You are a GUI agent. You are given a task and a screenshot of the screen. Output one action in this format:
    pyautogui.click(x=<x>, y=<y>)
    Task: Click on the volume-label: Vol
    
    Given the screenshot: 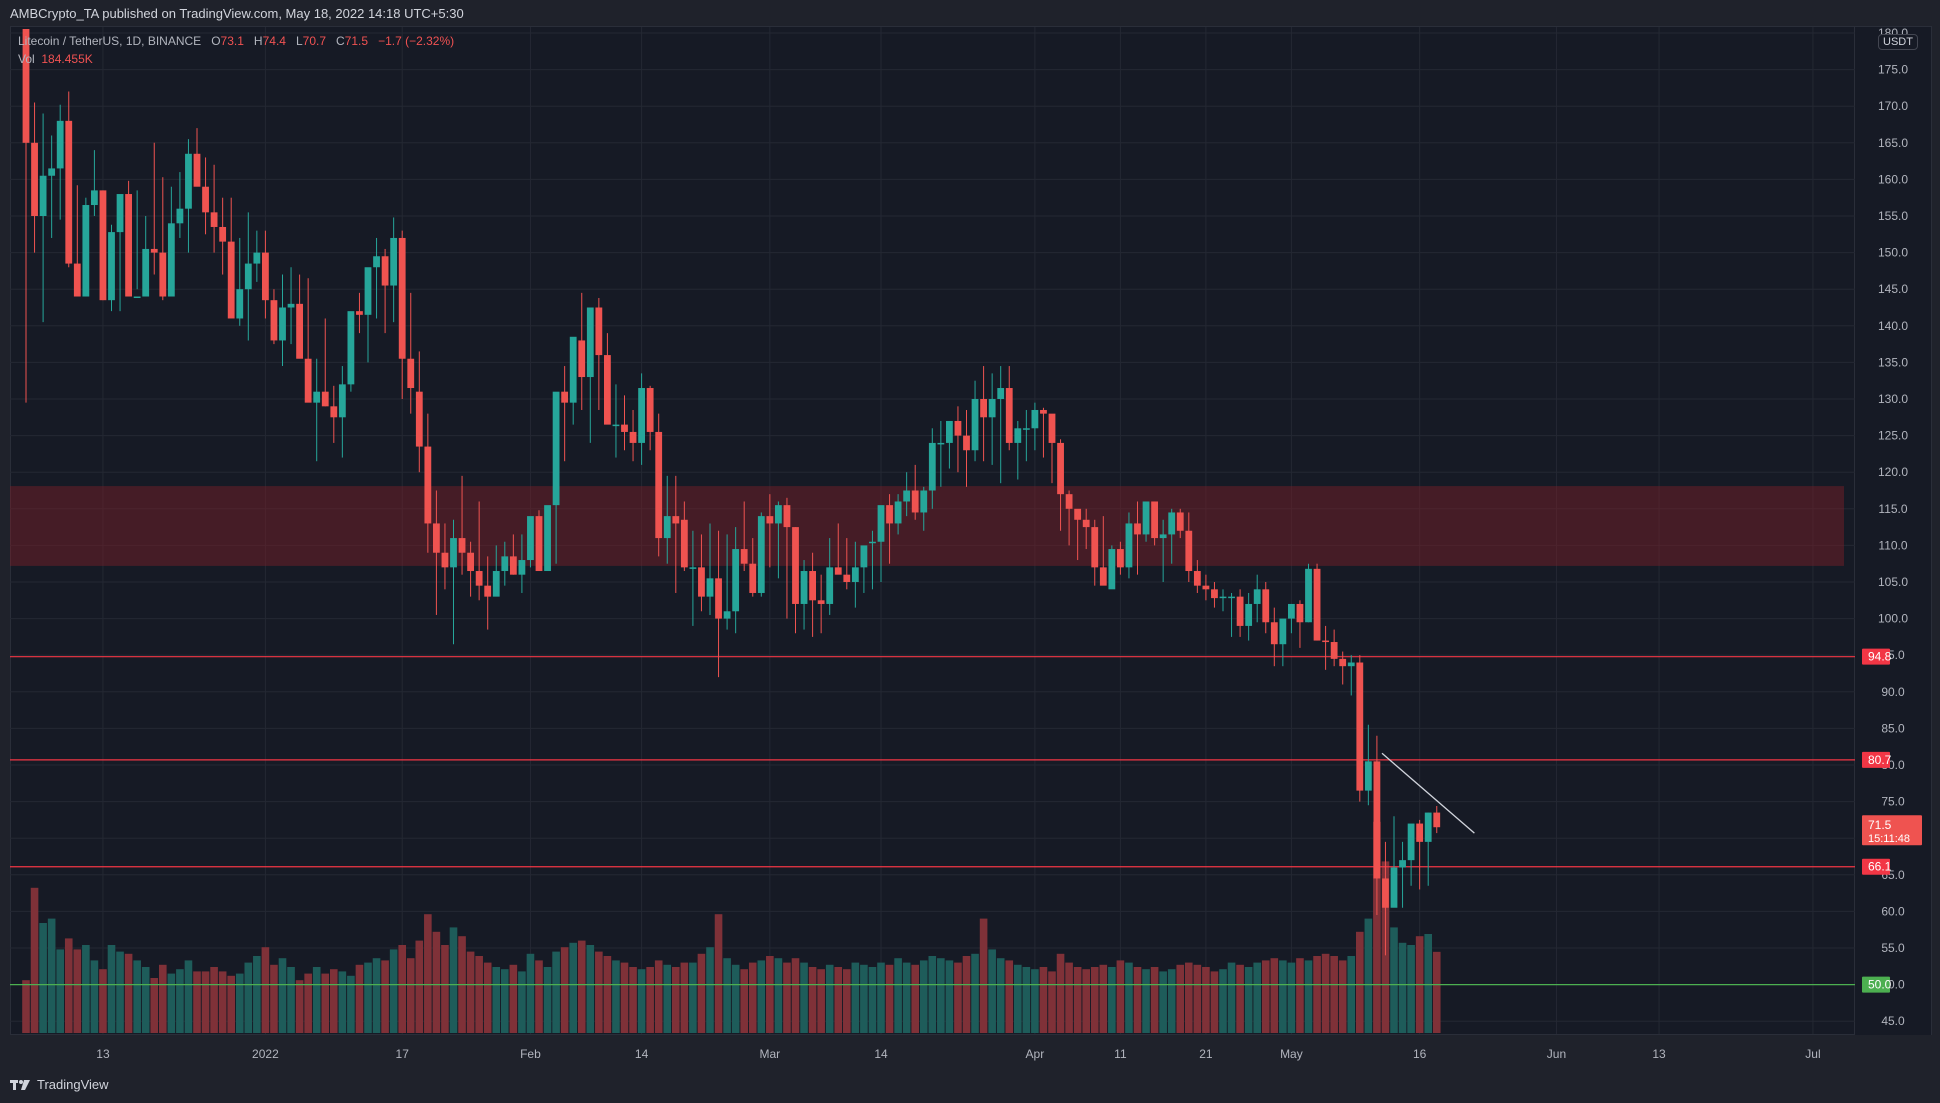 What is the action you would take?
    pyautogui.click(x=26, y=59)
    